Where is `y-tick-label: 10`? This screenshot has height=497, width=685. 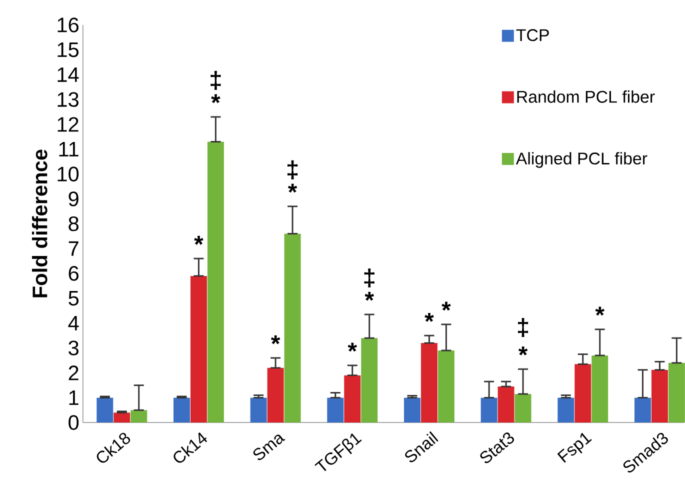 y-tick-label: 10 is located at coordinates (68, 174).